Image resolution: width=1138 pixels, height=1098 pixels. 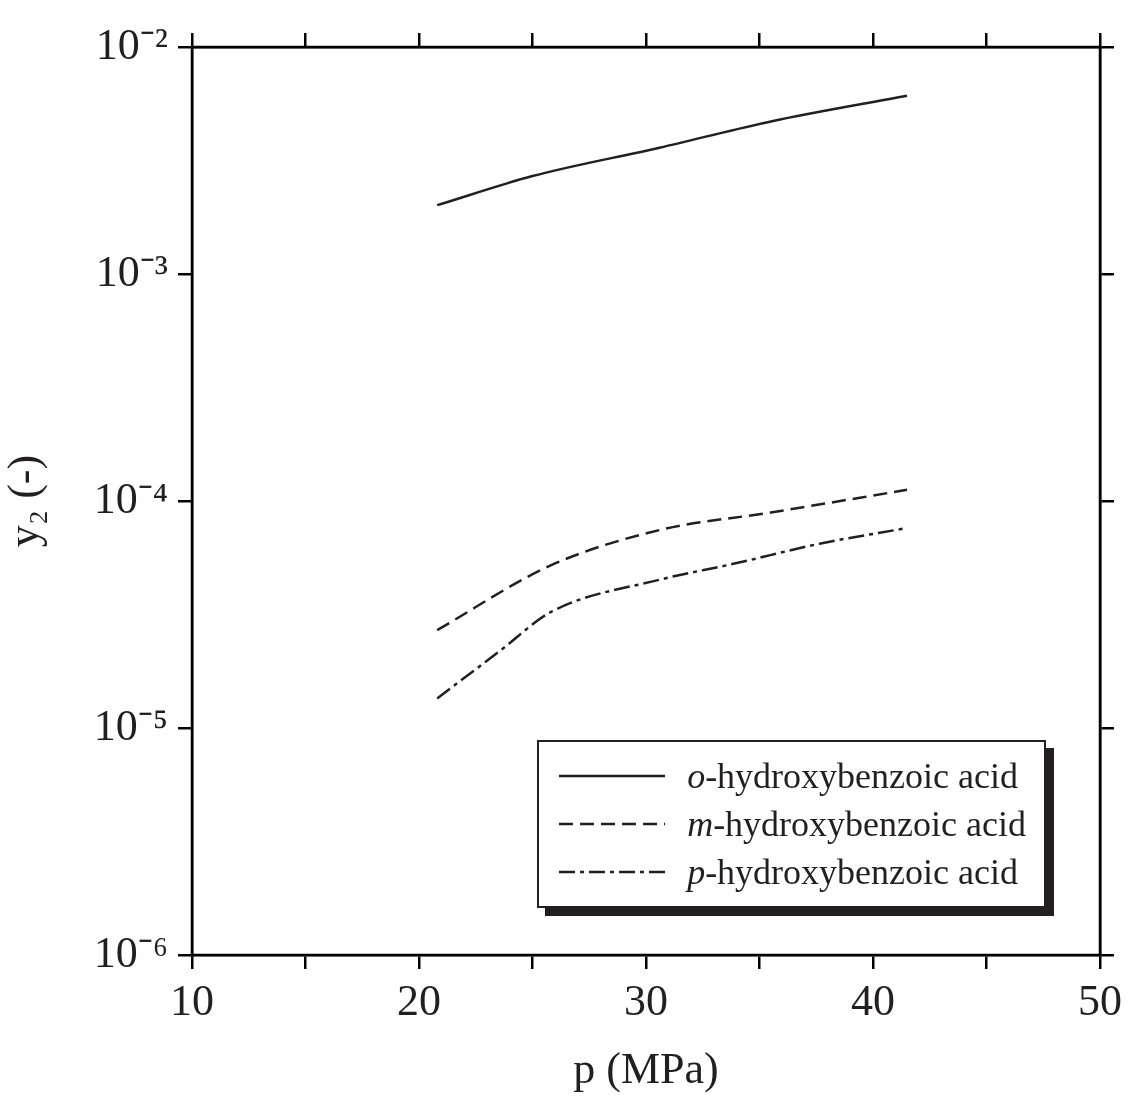 What do you see at coordinates (130, 952) in the screenshot?
I see `y-tick-label: 10⁻⁶` at bounding box center [130, 952].